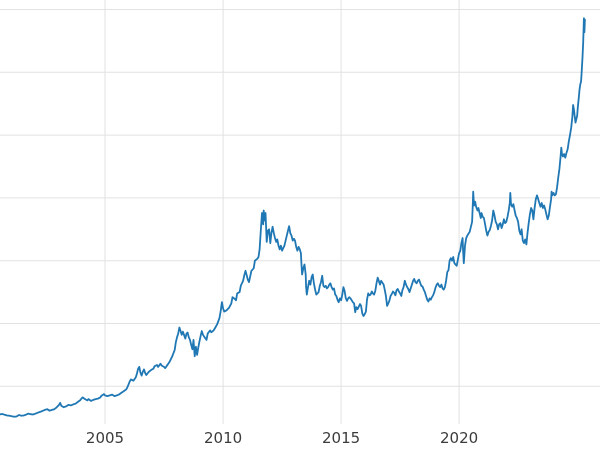  Describe the element at coordinates (105, 438) in the screenshot. I see `x-tick-label: 2005` at that location.